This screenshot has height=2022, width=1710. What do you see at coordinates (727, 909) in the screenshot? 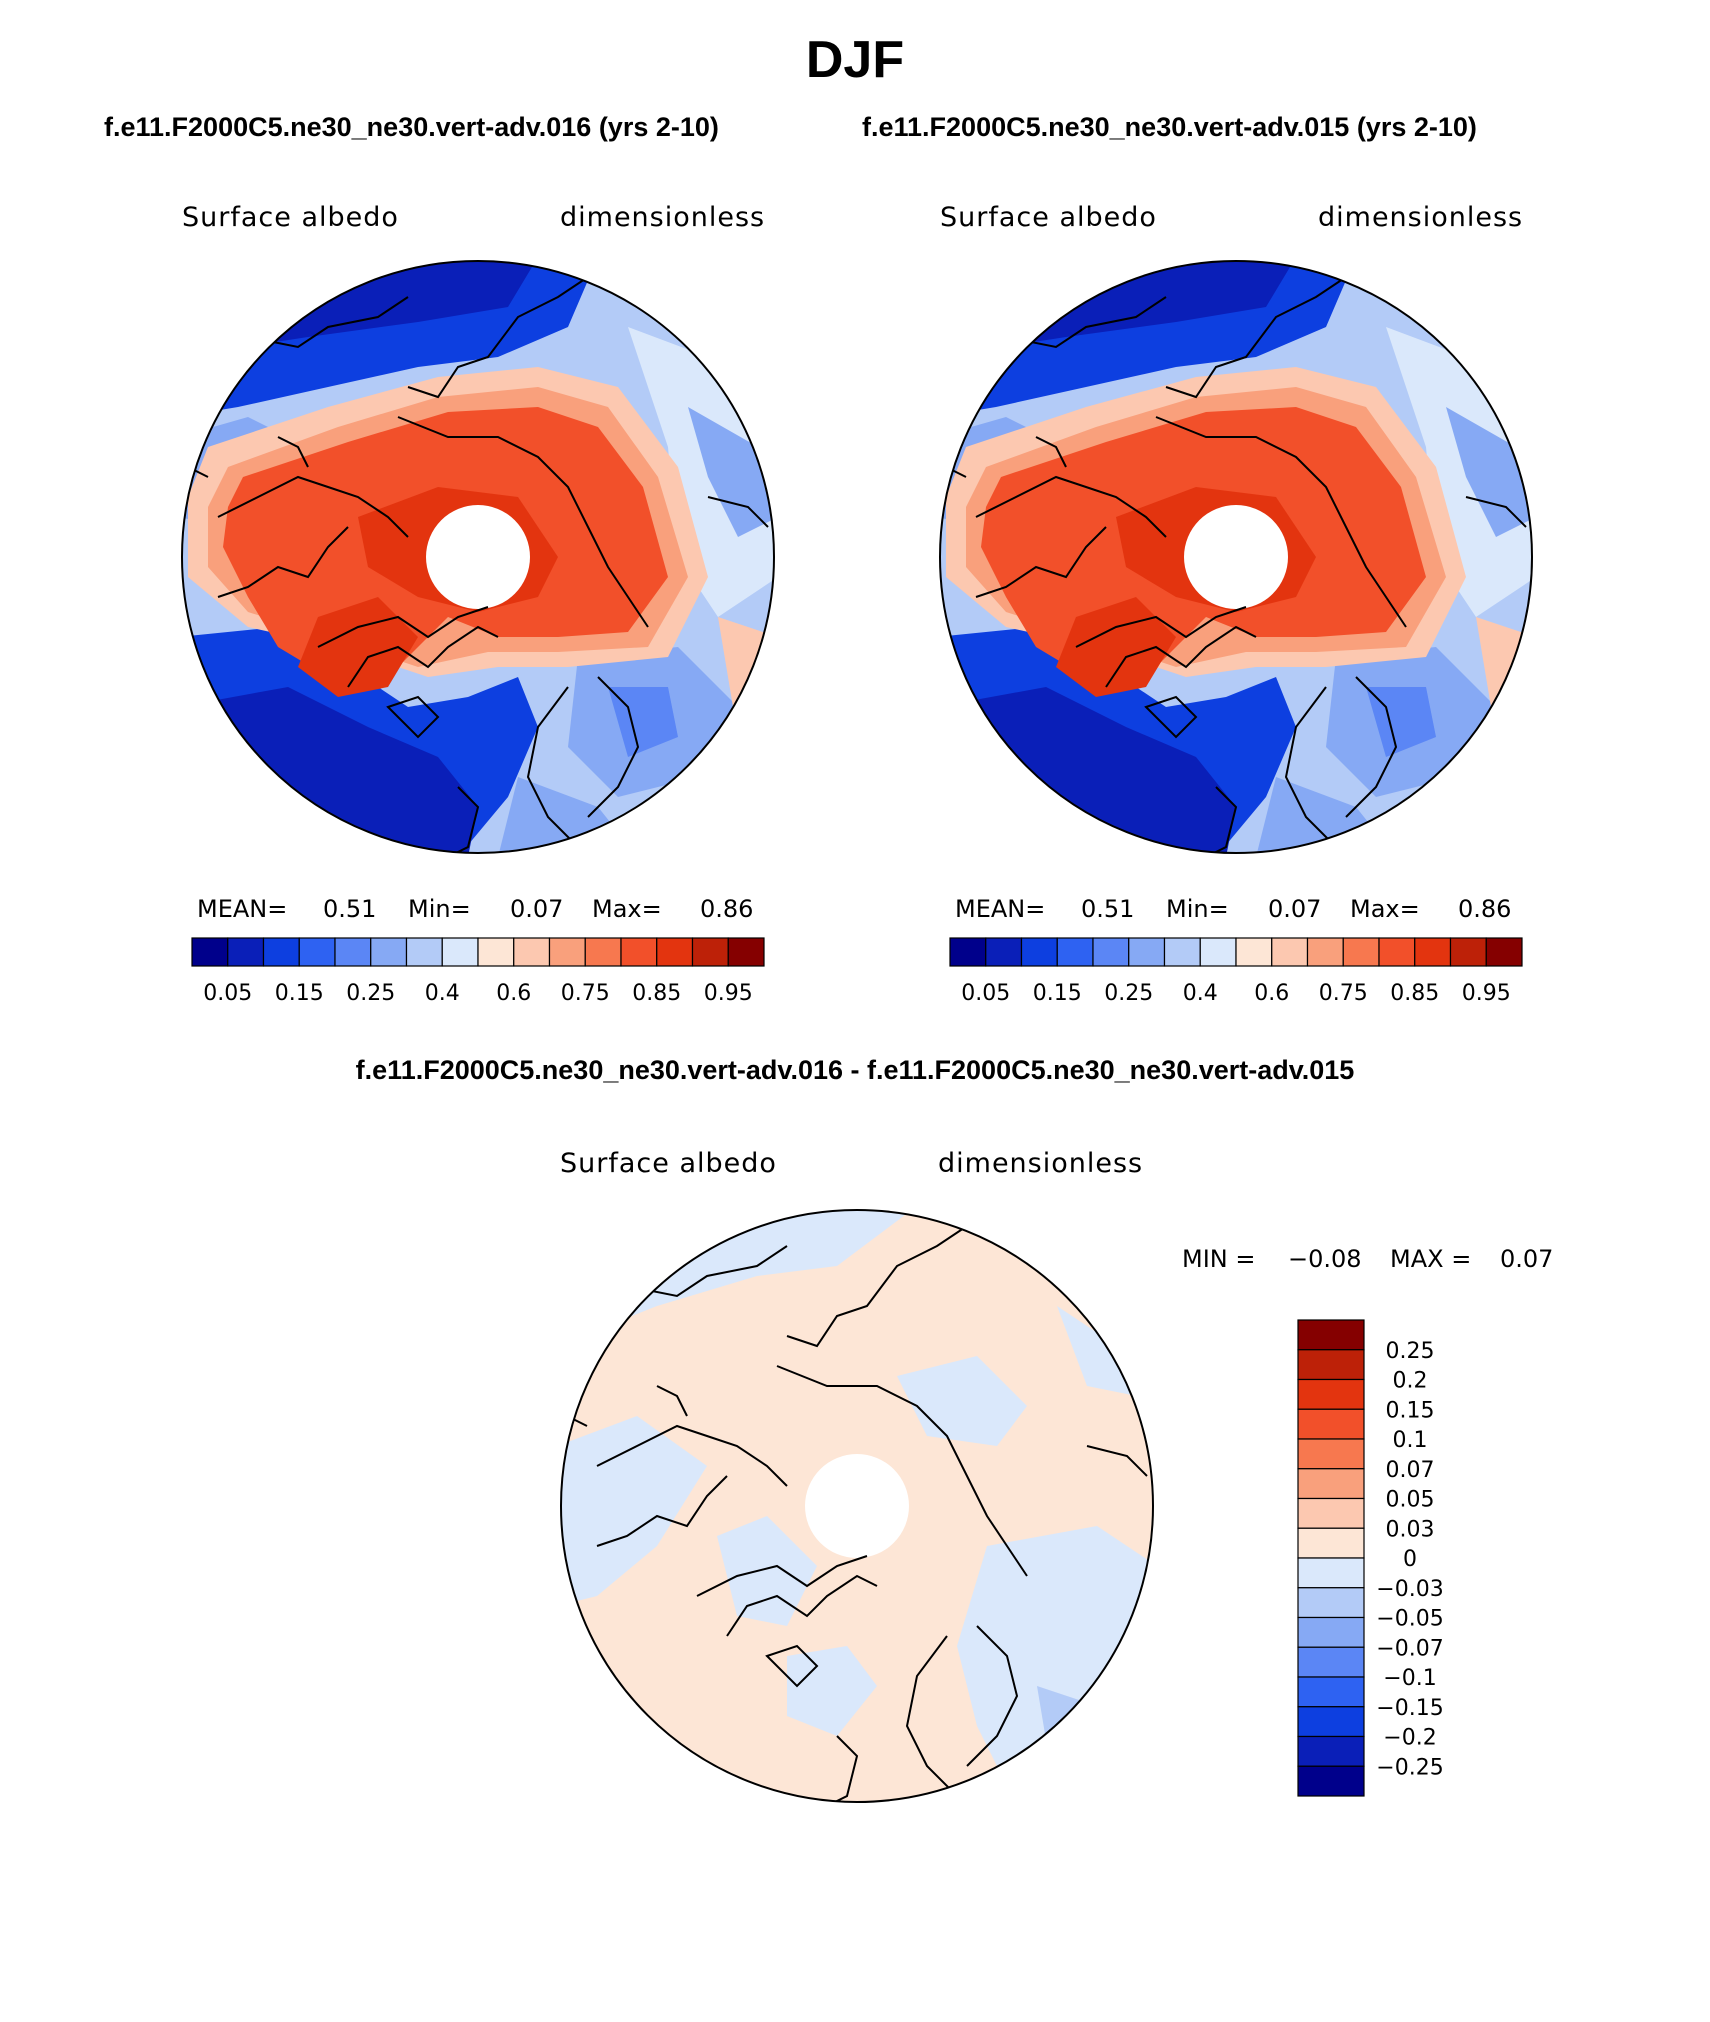
I see `panel1-max-value: 0.86` at bounding box center [727, 909].